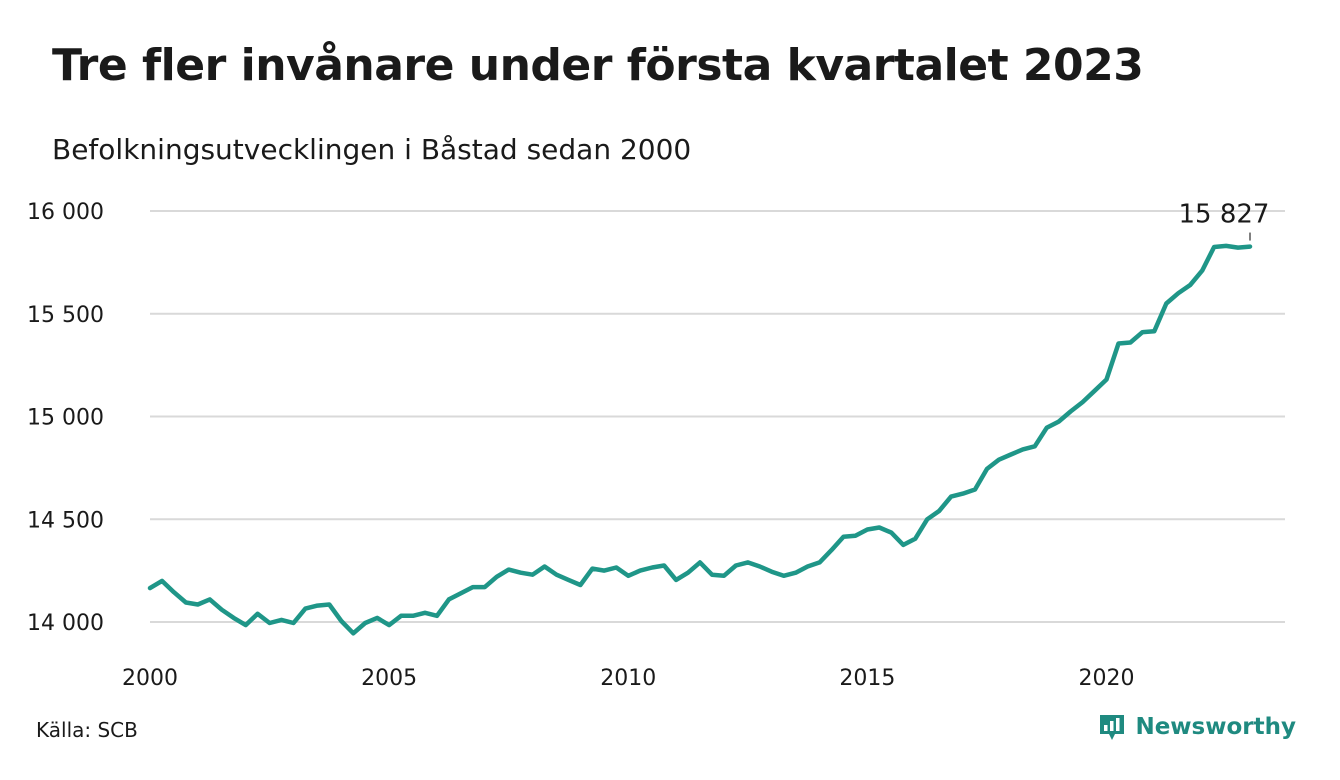  I want to click on x-tick-label: 2010, so click(628, 678).